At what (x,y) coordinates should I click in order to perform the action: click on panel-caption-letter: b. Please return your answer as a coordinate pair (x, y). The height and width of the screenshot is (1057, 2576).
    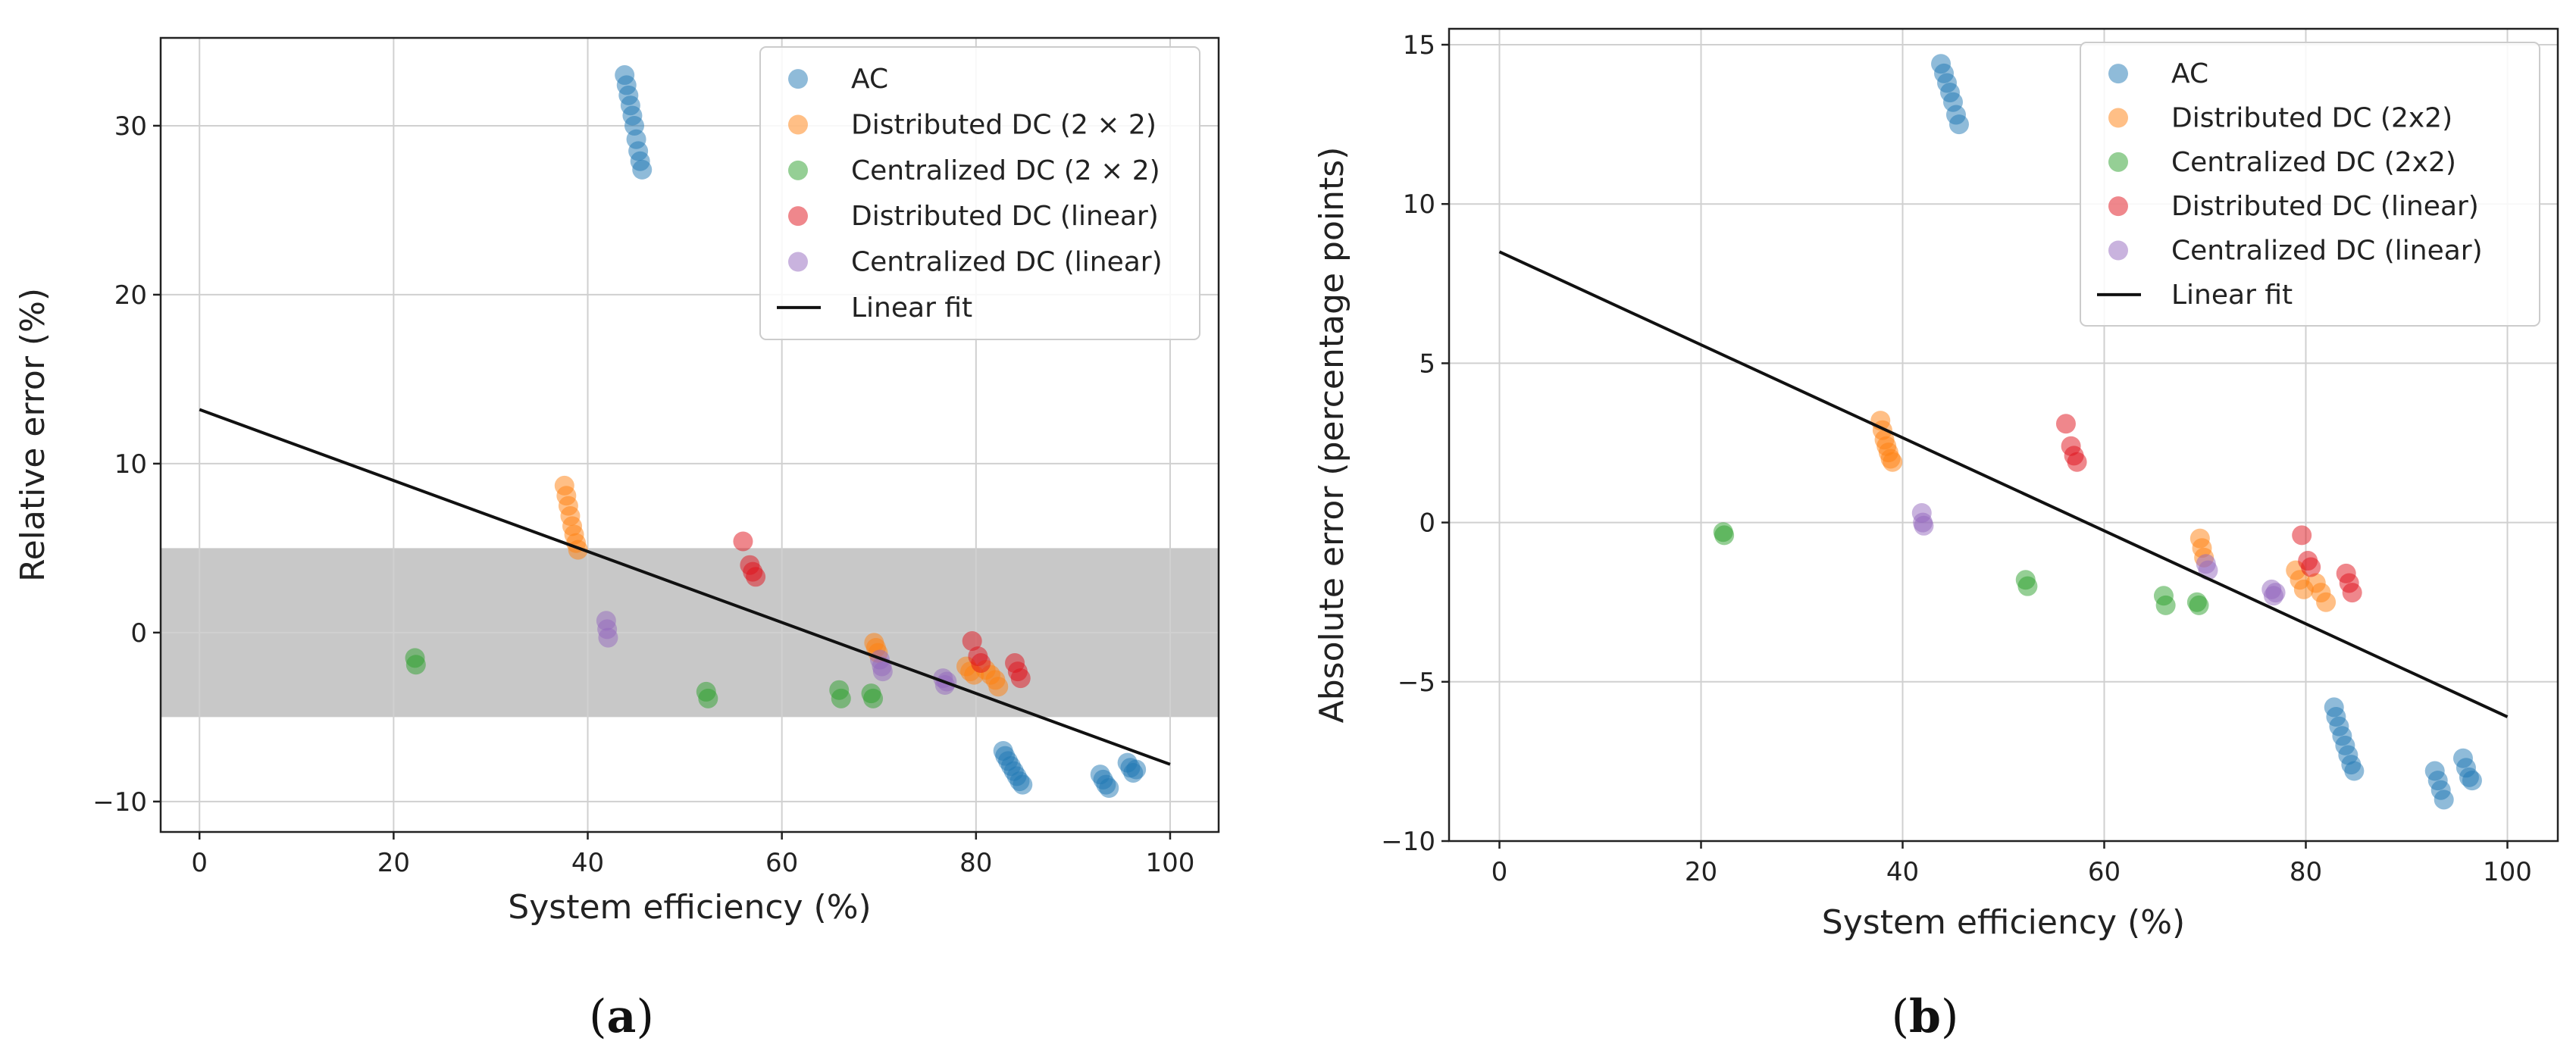
    Looking at the image, I should click on (1925, 1017).